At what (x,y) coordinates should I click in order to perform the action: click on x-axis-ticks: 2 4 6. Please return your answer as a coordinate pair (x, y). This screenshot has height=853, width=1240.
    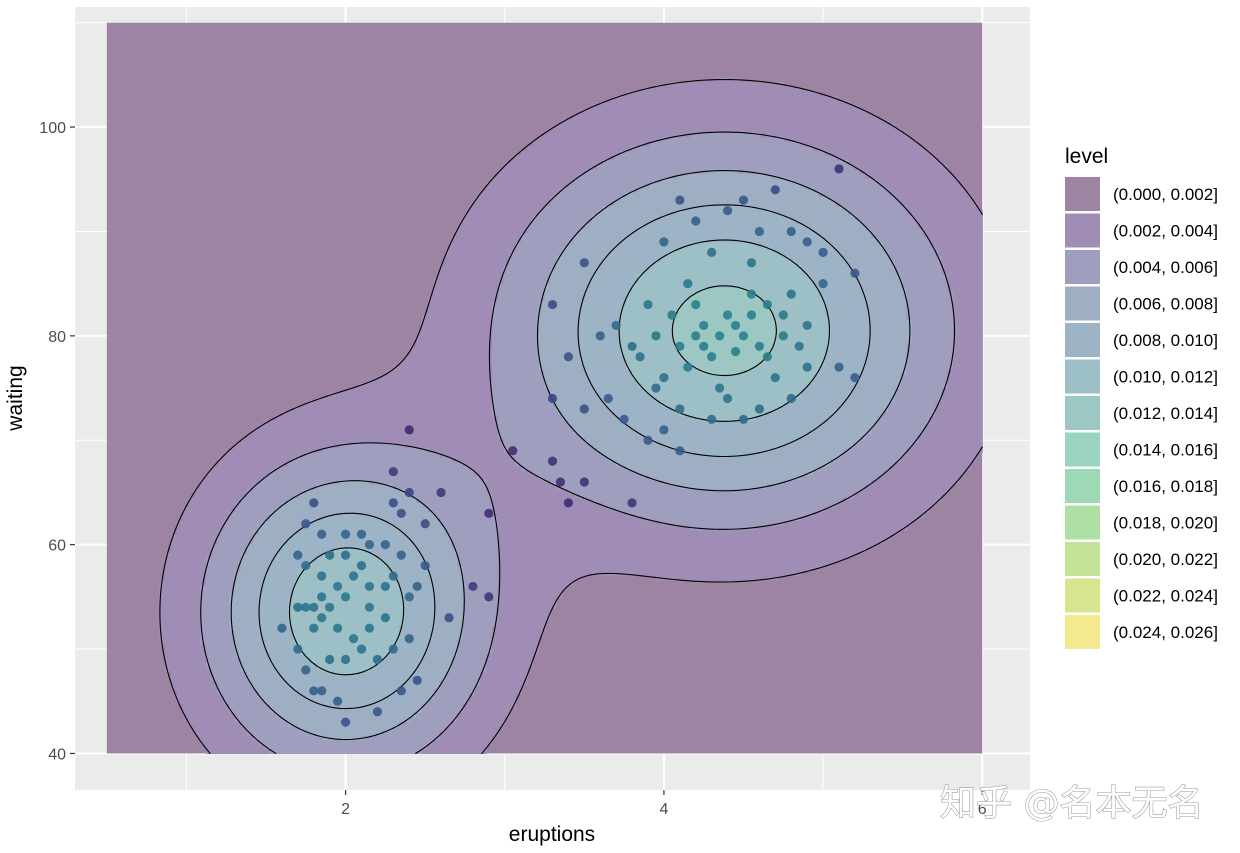
    Looking at the image, I should click on (664, 804).